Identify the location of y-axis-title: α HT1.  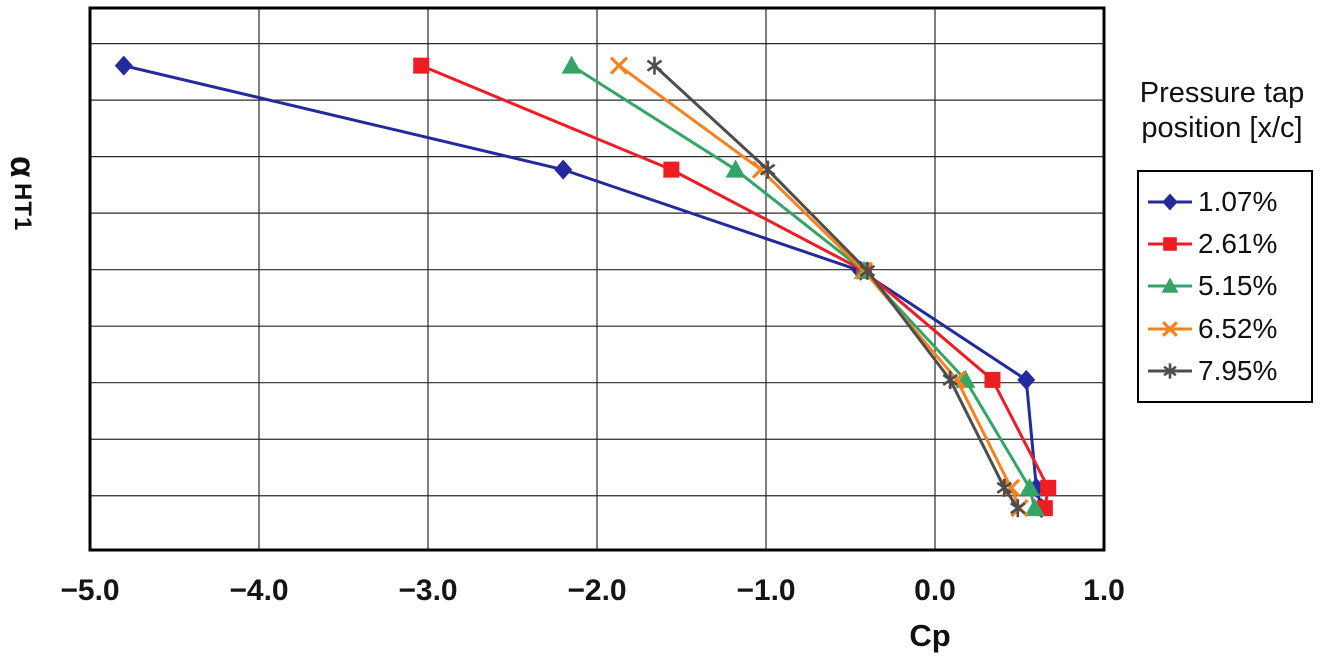
(22, 193).